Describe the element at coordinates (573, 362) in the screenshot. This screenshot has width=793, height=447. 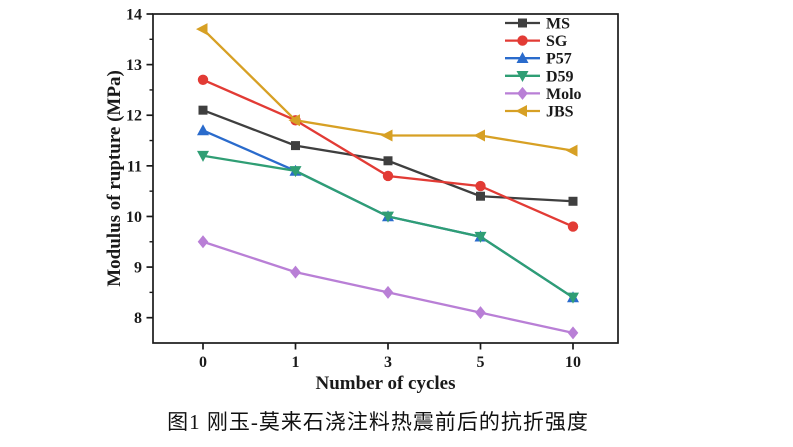
I see `x-tick-label: 10` at that location.